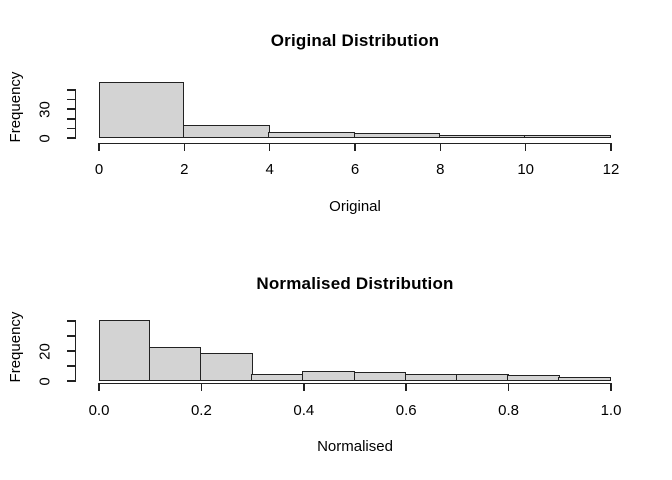  I want to click on x-tick-label: 0.4, so click(304, 410).